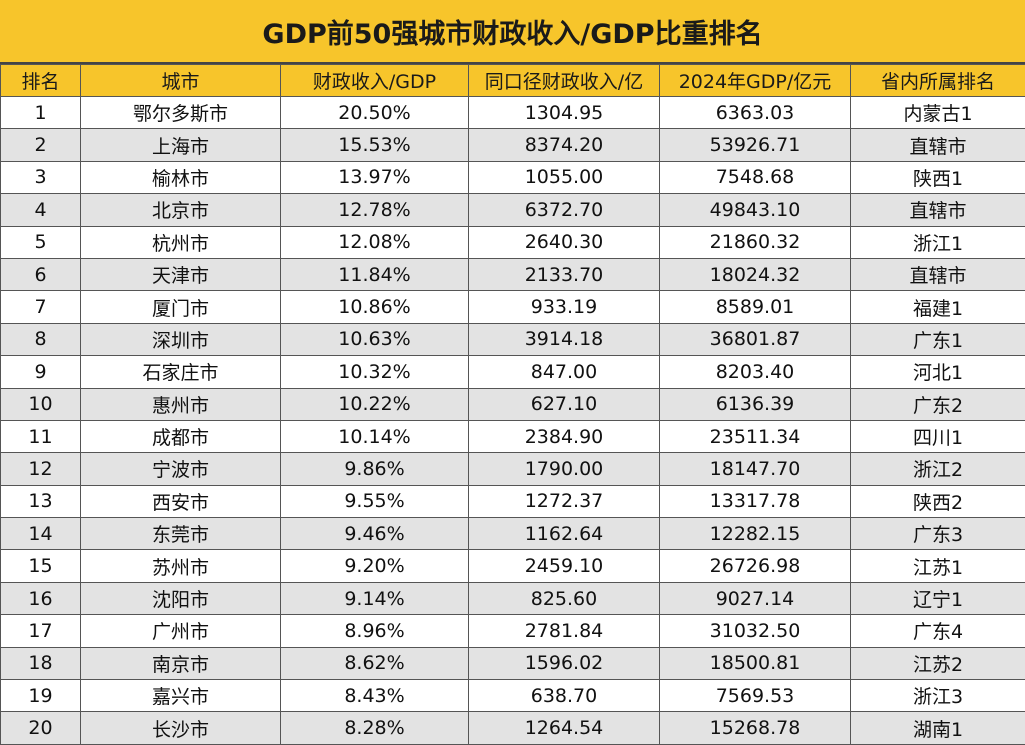  Describe the element at coordinates (755, 307) in the screenshot. I see `gdp-cell: 8589.01` at that location.